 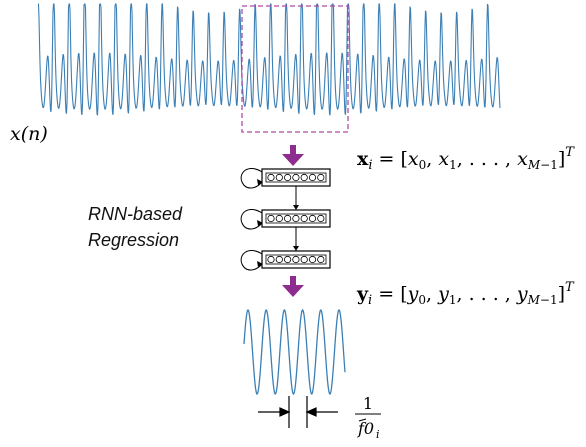 What do you see at coordinates (465, 294) in the screenshot?
I see `output-vector-expression: yi = [y0, y1, . . . , yM−1]T` at bounding box center [465, 294].